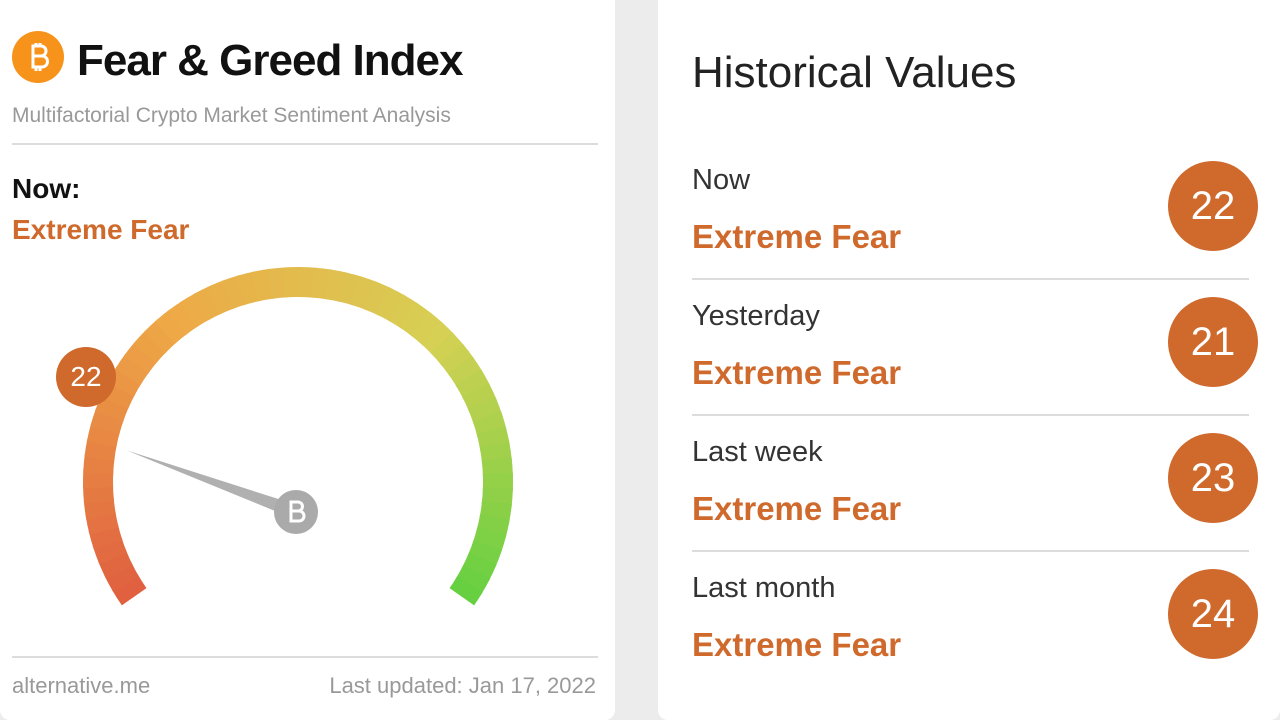 This screenshot has height=720, width=1280. Describe the element at coordinates (721, 180) in the screenshot. I see `period: Now` at that location.